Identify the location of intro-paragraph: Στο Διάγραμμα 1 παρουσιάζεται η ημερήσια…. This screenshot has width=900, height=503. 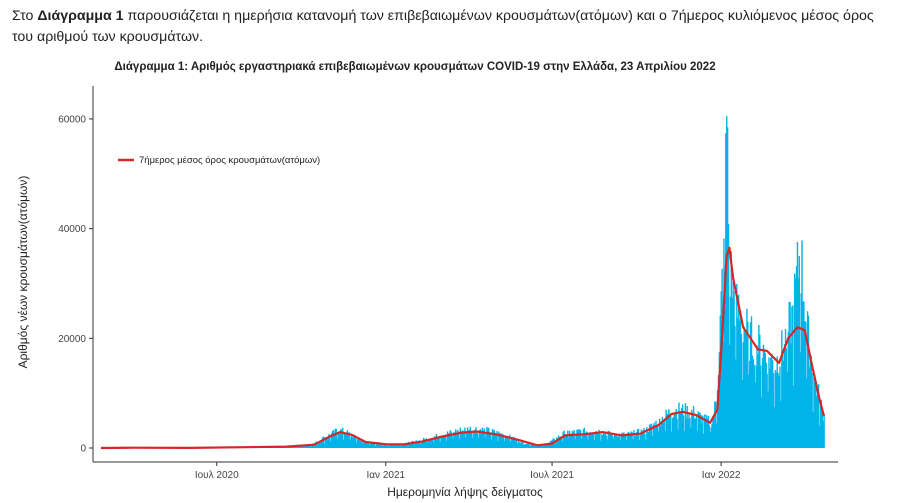
(450, 27).